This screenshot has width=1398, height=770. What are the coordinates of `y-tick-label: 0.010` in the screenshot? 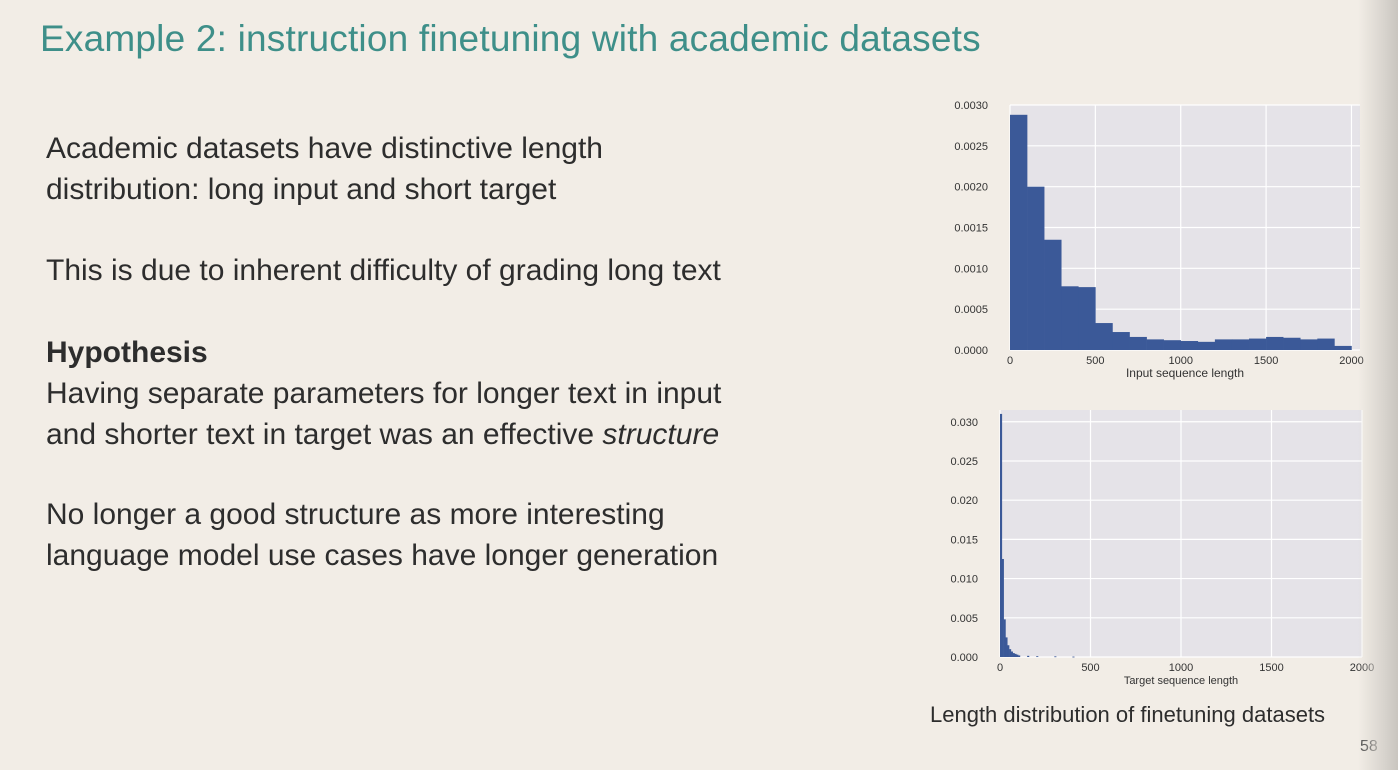 It's located at (964, 580).